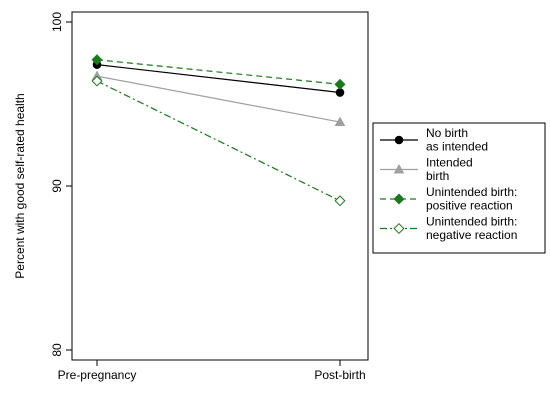  I want to click on legend-item: No birth as intended, so click(434, 140).